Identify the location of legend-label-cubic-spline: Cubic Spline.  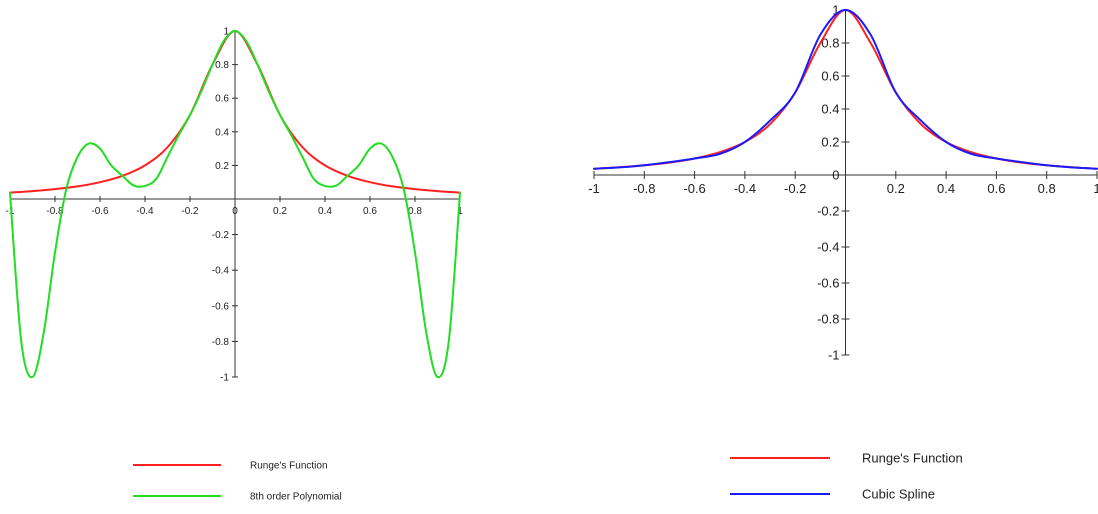
(898, 494).